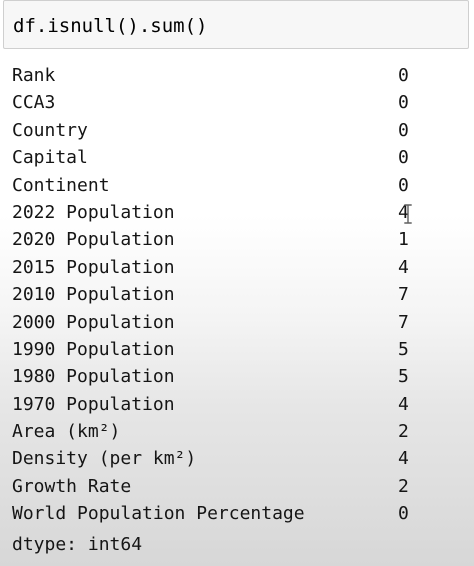 The image size is (474, 566). What do you see at coordinates (237, 102) in the screenshot?
I see `output-row: CCA3 0` at bounding box center [237, 102].